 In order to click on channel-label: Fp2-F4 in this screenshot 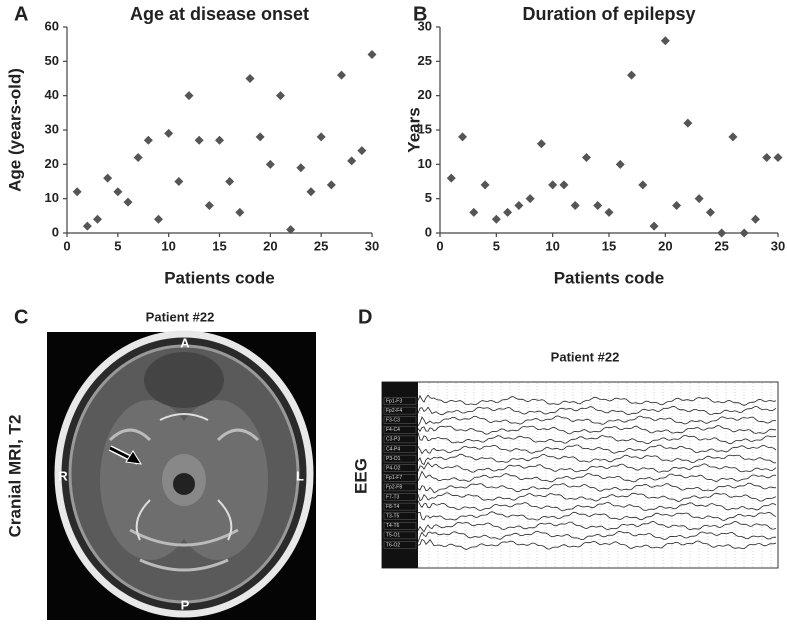, I will do `click(394, 411)`.